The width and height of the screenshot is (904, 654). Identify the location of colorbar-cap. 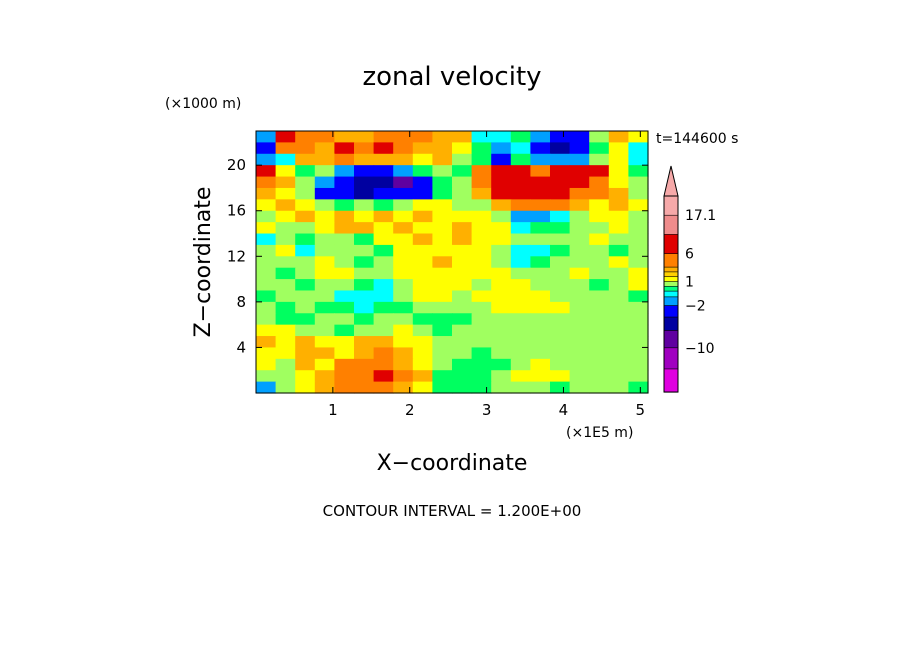
(671, 181).